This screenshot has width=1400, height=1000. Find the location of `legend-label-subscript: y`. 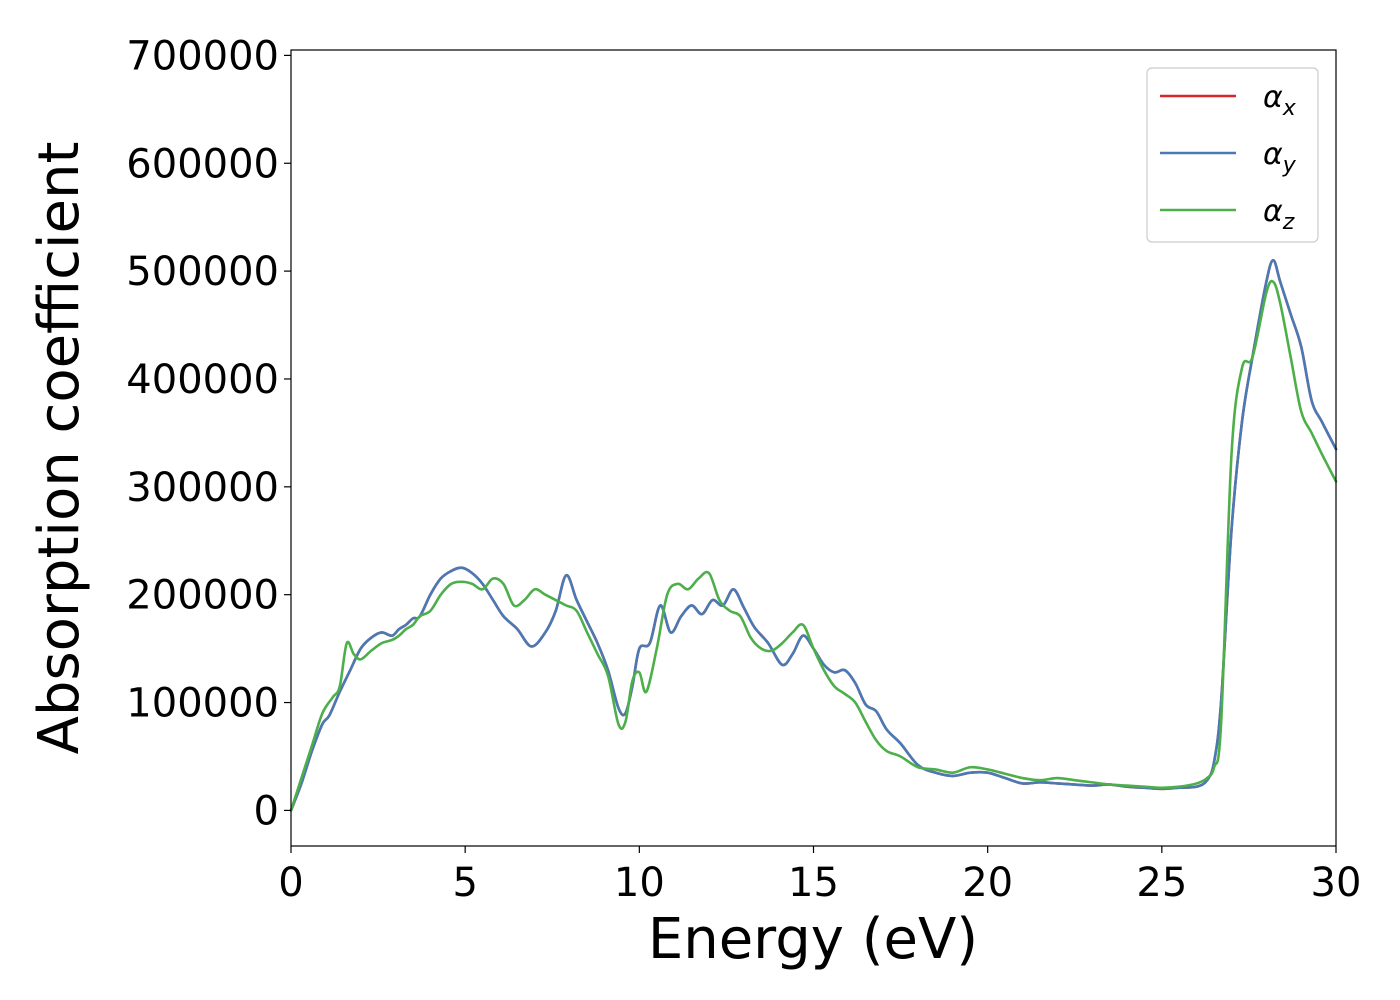

legend-label-subscript: y is located at coordinates (1289, 165).